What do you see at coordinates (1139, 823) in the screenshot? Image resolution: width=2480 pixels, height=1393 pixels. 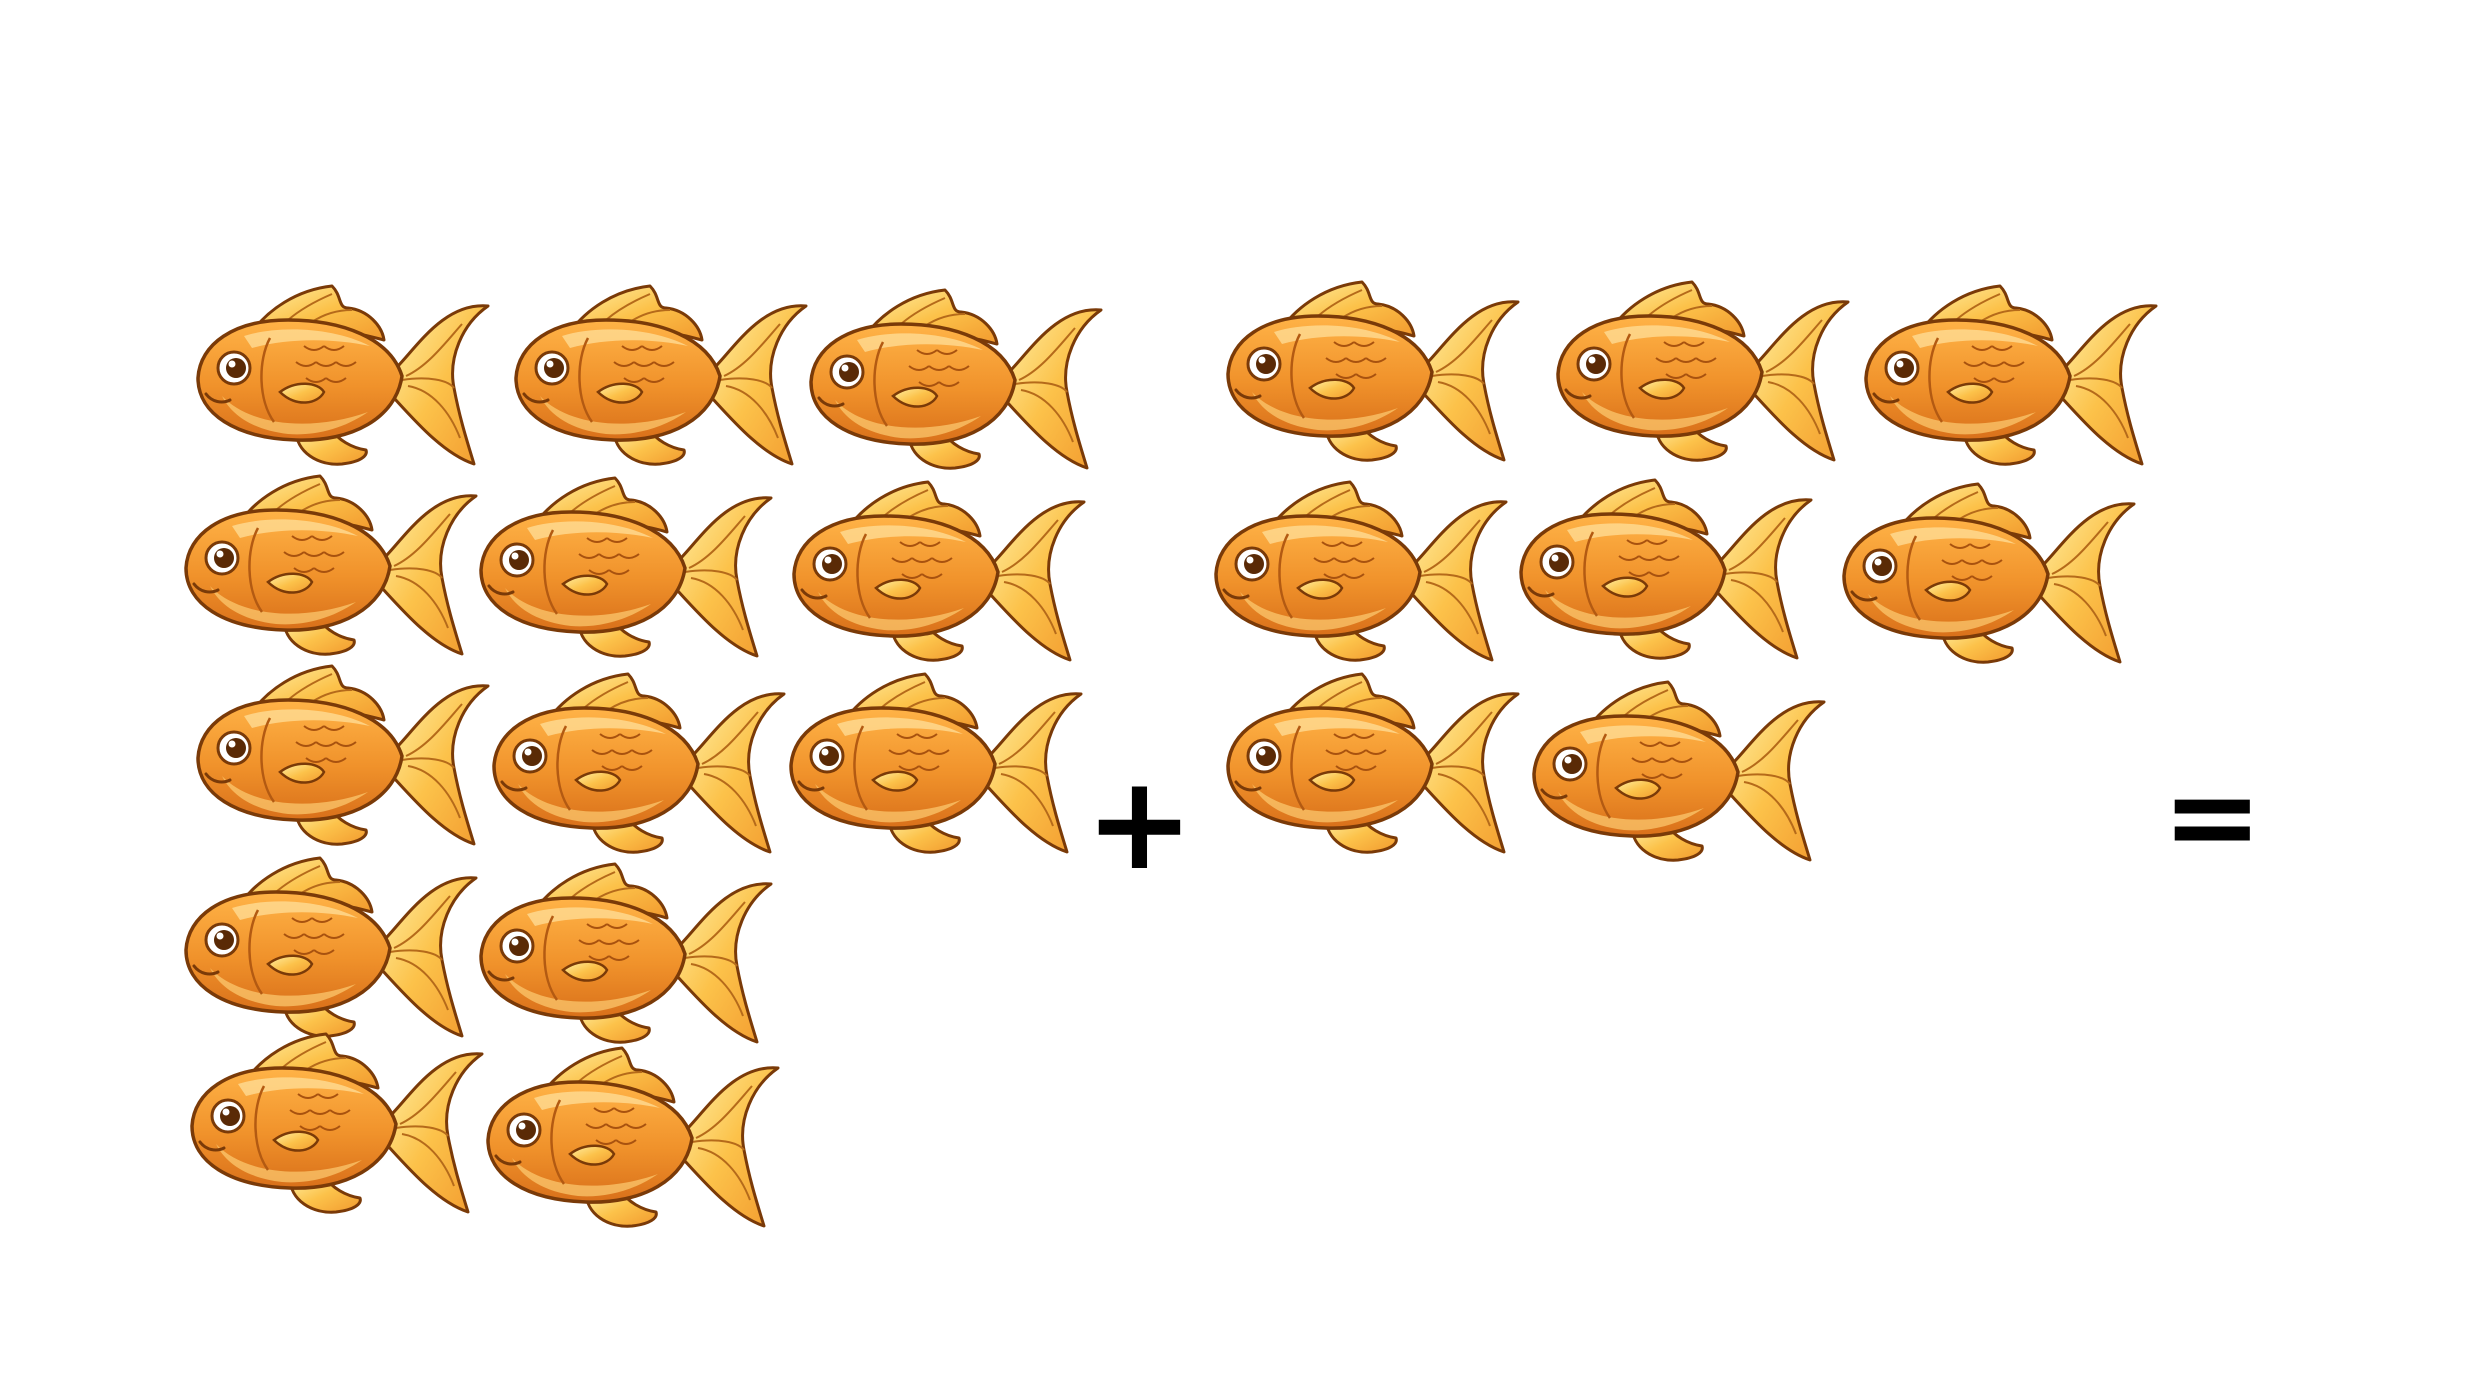 I see `plus-sign: +` at bounding box center [1139, 823].